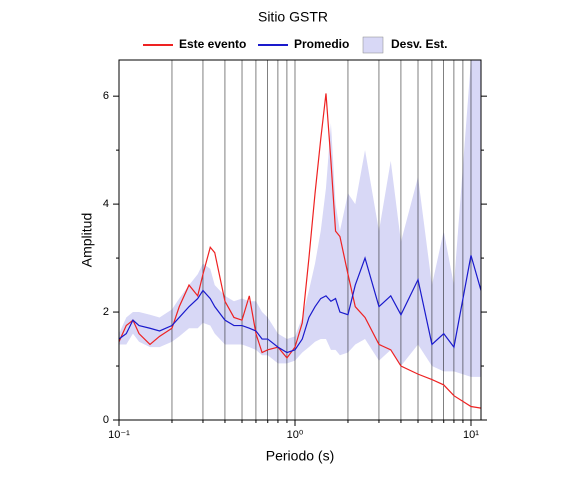 This screenshot has width=586, height=480. What do you see at coordinates (106, 204) in the screenshot?
I see `y-tick-label: 4` at bounding box center [106, 204].